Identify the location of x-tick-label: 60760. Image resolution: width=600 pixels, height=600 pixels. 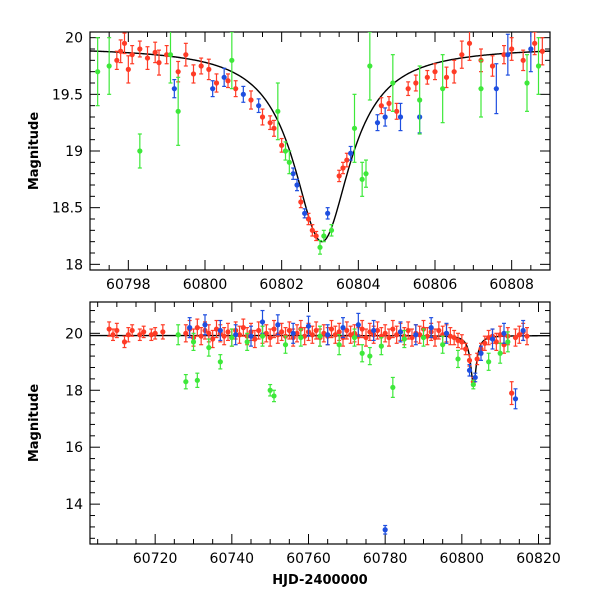
(308, 559).